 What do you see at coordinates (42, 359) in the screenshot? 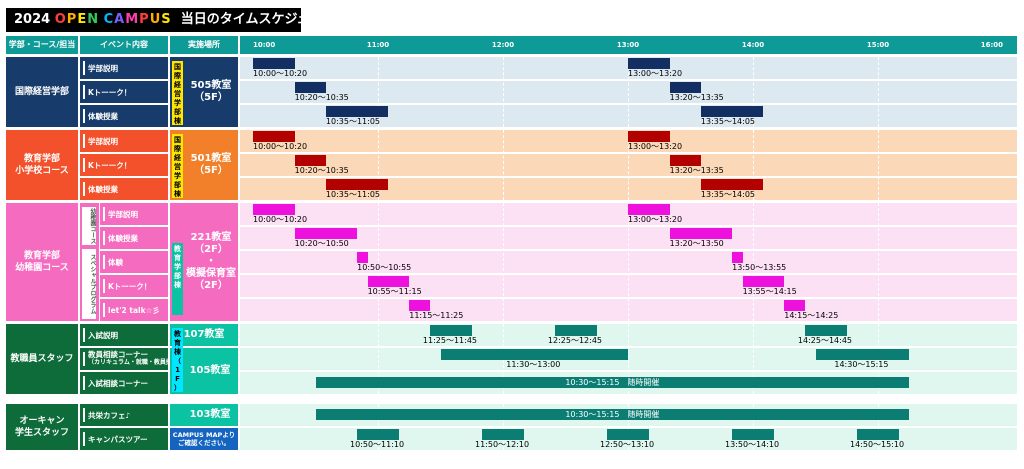
I see `dept-3: 教職員スタッフ` at bounding box center [42, 359].